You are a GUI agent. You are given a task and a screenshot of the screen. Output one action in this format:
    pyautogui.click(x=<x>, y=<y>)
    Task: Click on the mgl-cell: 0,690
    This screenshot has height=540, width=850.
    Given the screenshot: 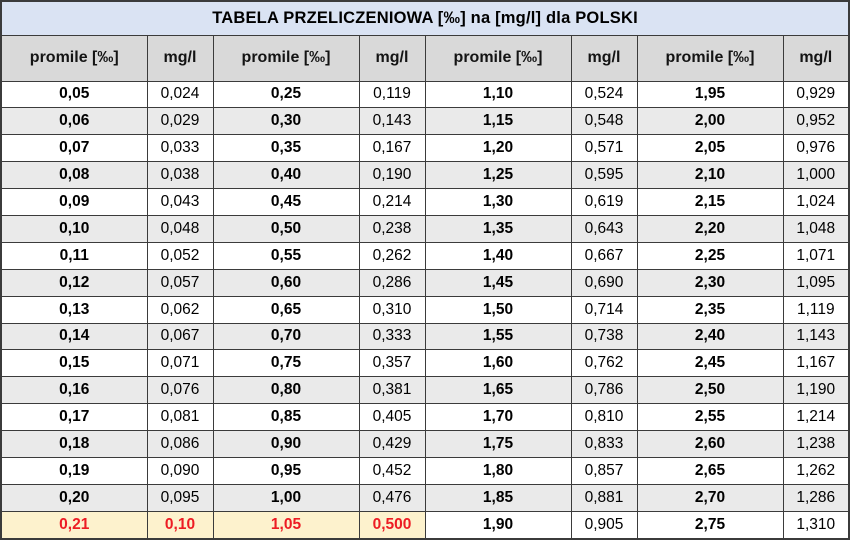 What is the action you would take?
    pyautogui.click(x=604, y=282)
    